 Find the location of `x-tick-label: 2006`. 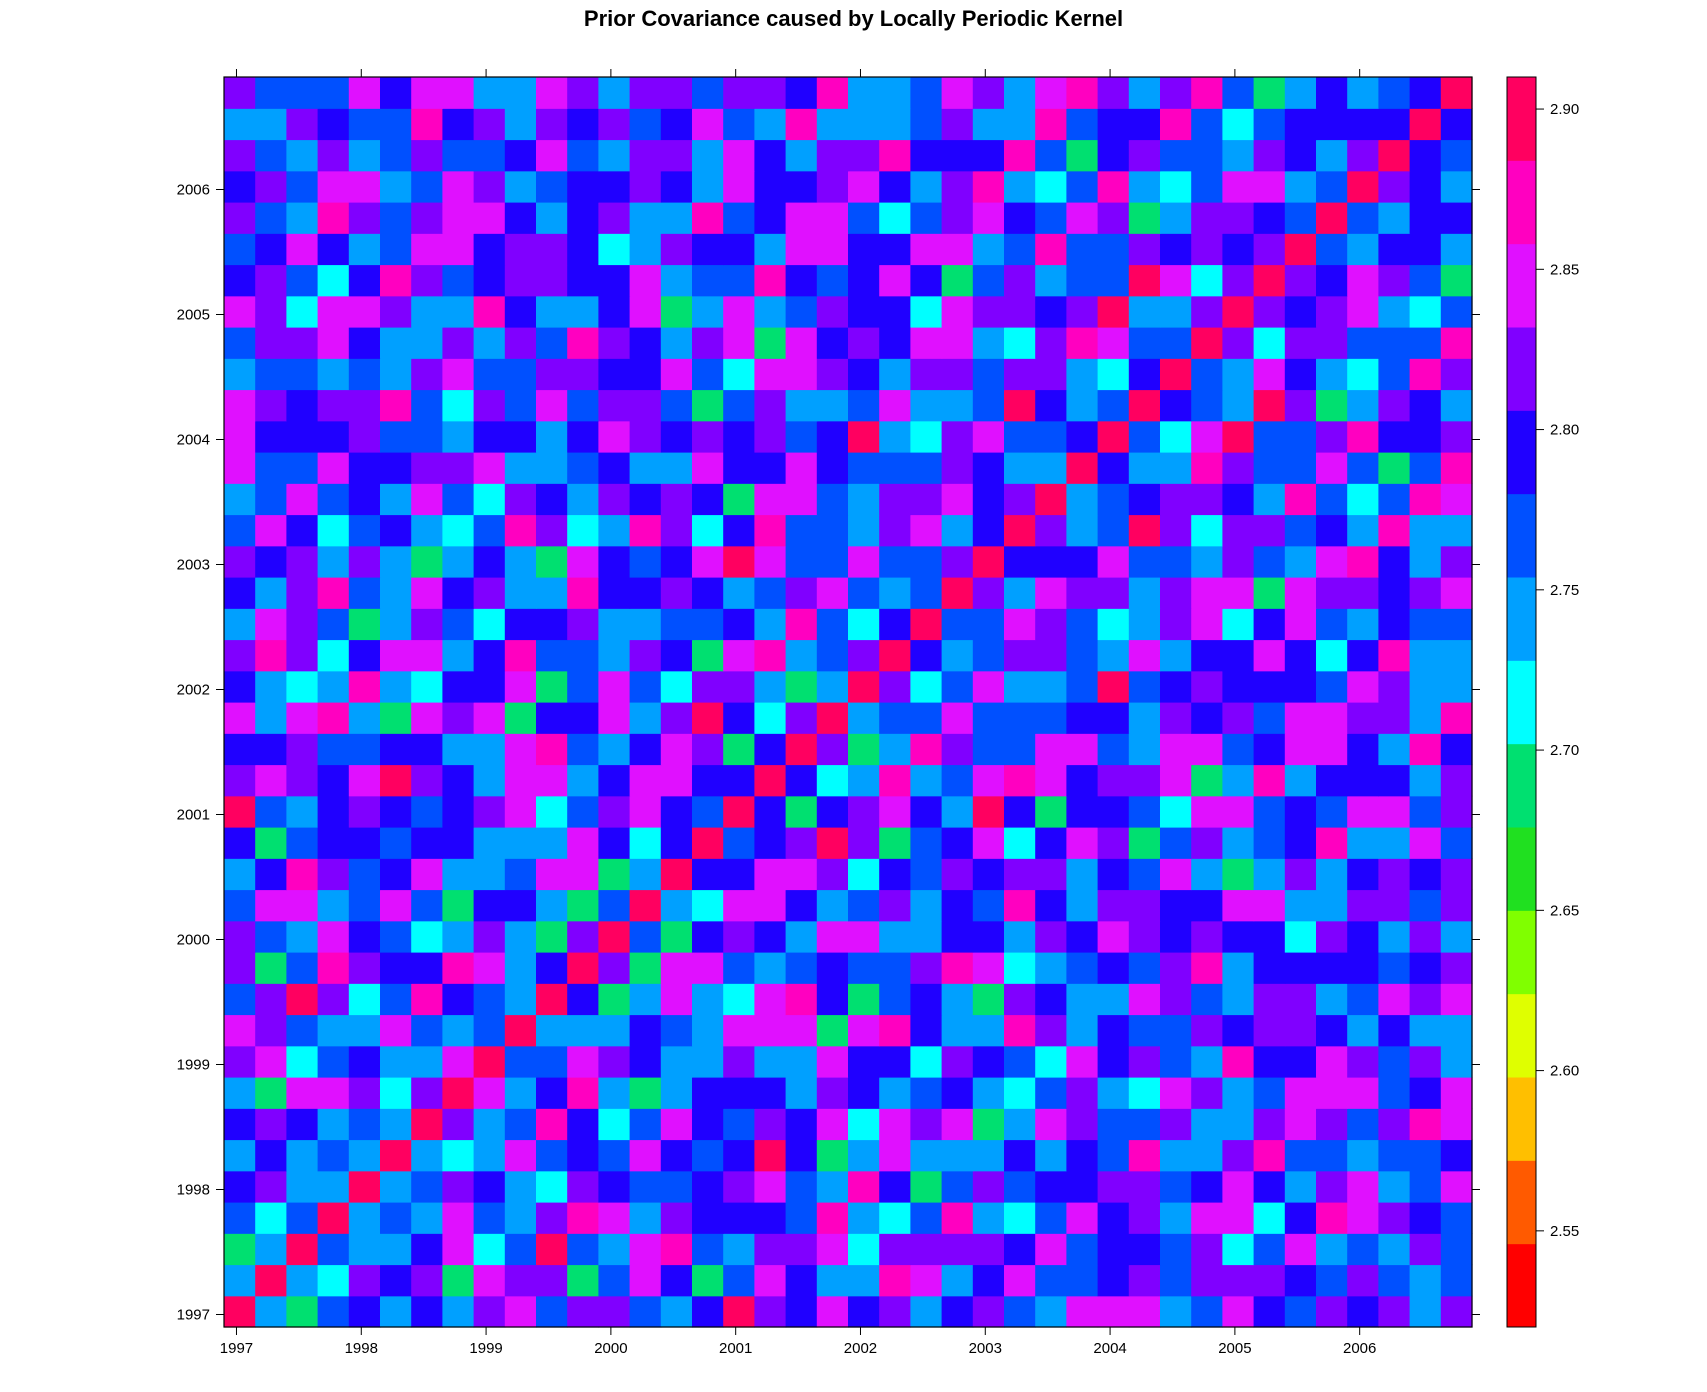

x-tick-label: 2006 is located at coordinates (1359, 1348).